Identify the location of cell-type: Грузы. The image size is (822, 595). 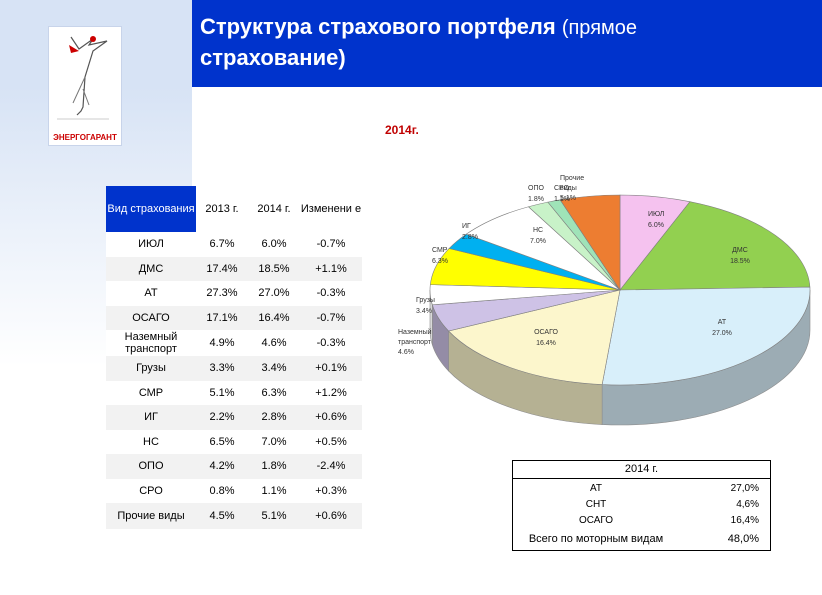
(151, 368).